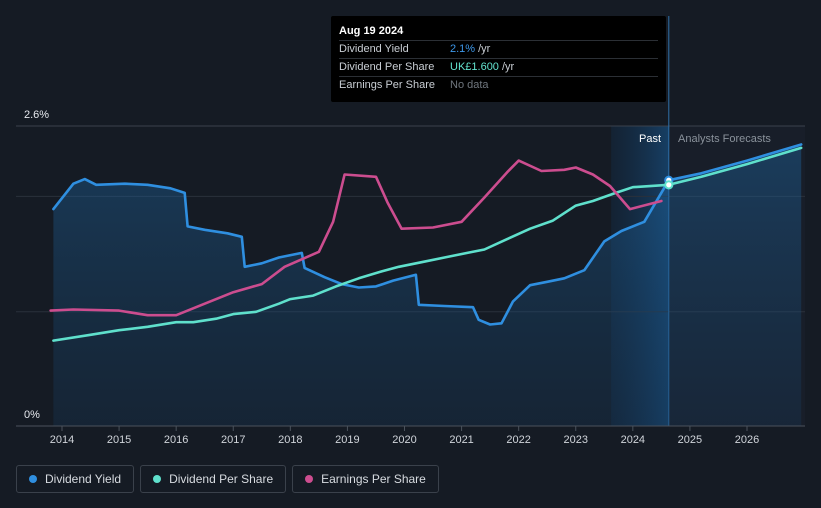 The image size is (821, 508). Describe the element at coordinates (463, 49) in the screenshot. I see `tooltip-value: 2.1%` at that location.